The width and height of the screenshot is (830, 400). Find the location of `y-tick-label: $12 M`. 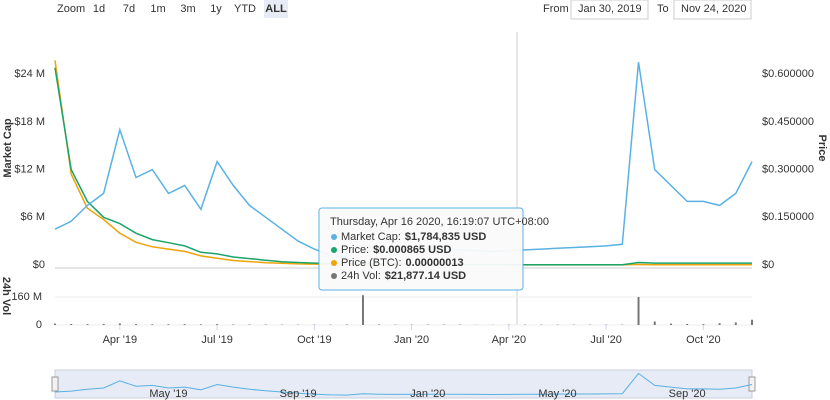

y-tick-label: $12 M is located at coordinates (29, 169).